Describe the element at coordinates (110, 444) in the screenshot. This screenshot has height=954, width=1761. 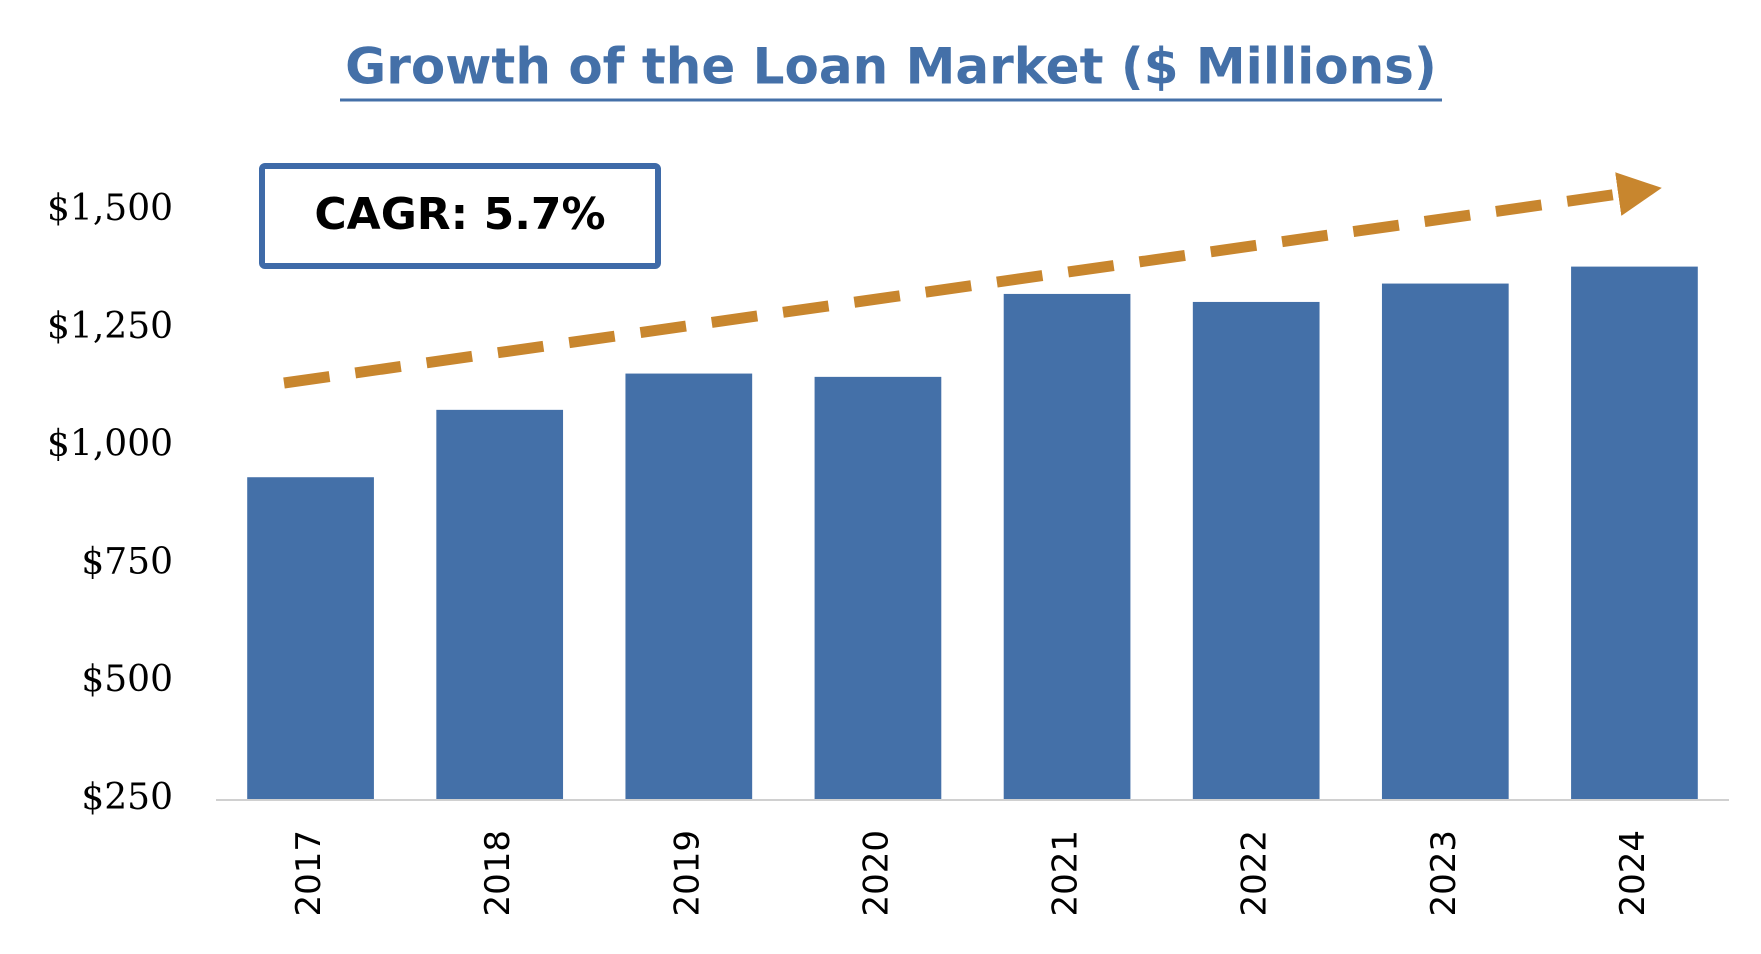
I see `y-tick-label: $1,000` at that location.